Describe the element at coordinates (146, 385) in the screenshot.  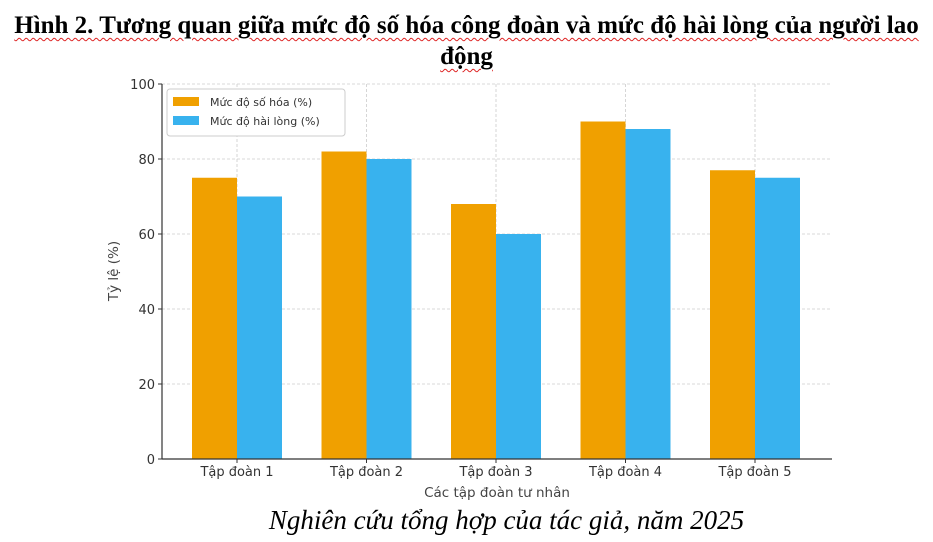
I see `y-tick-label: 20` at that location.